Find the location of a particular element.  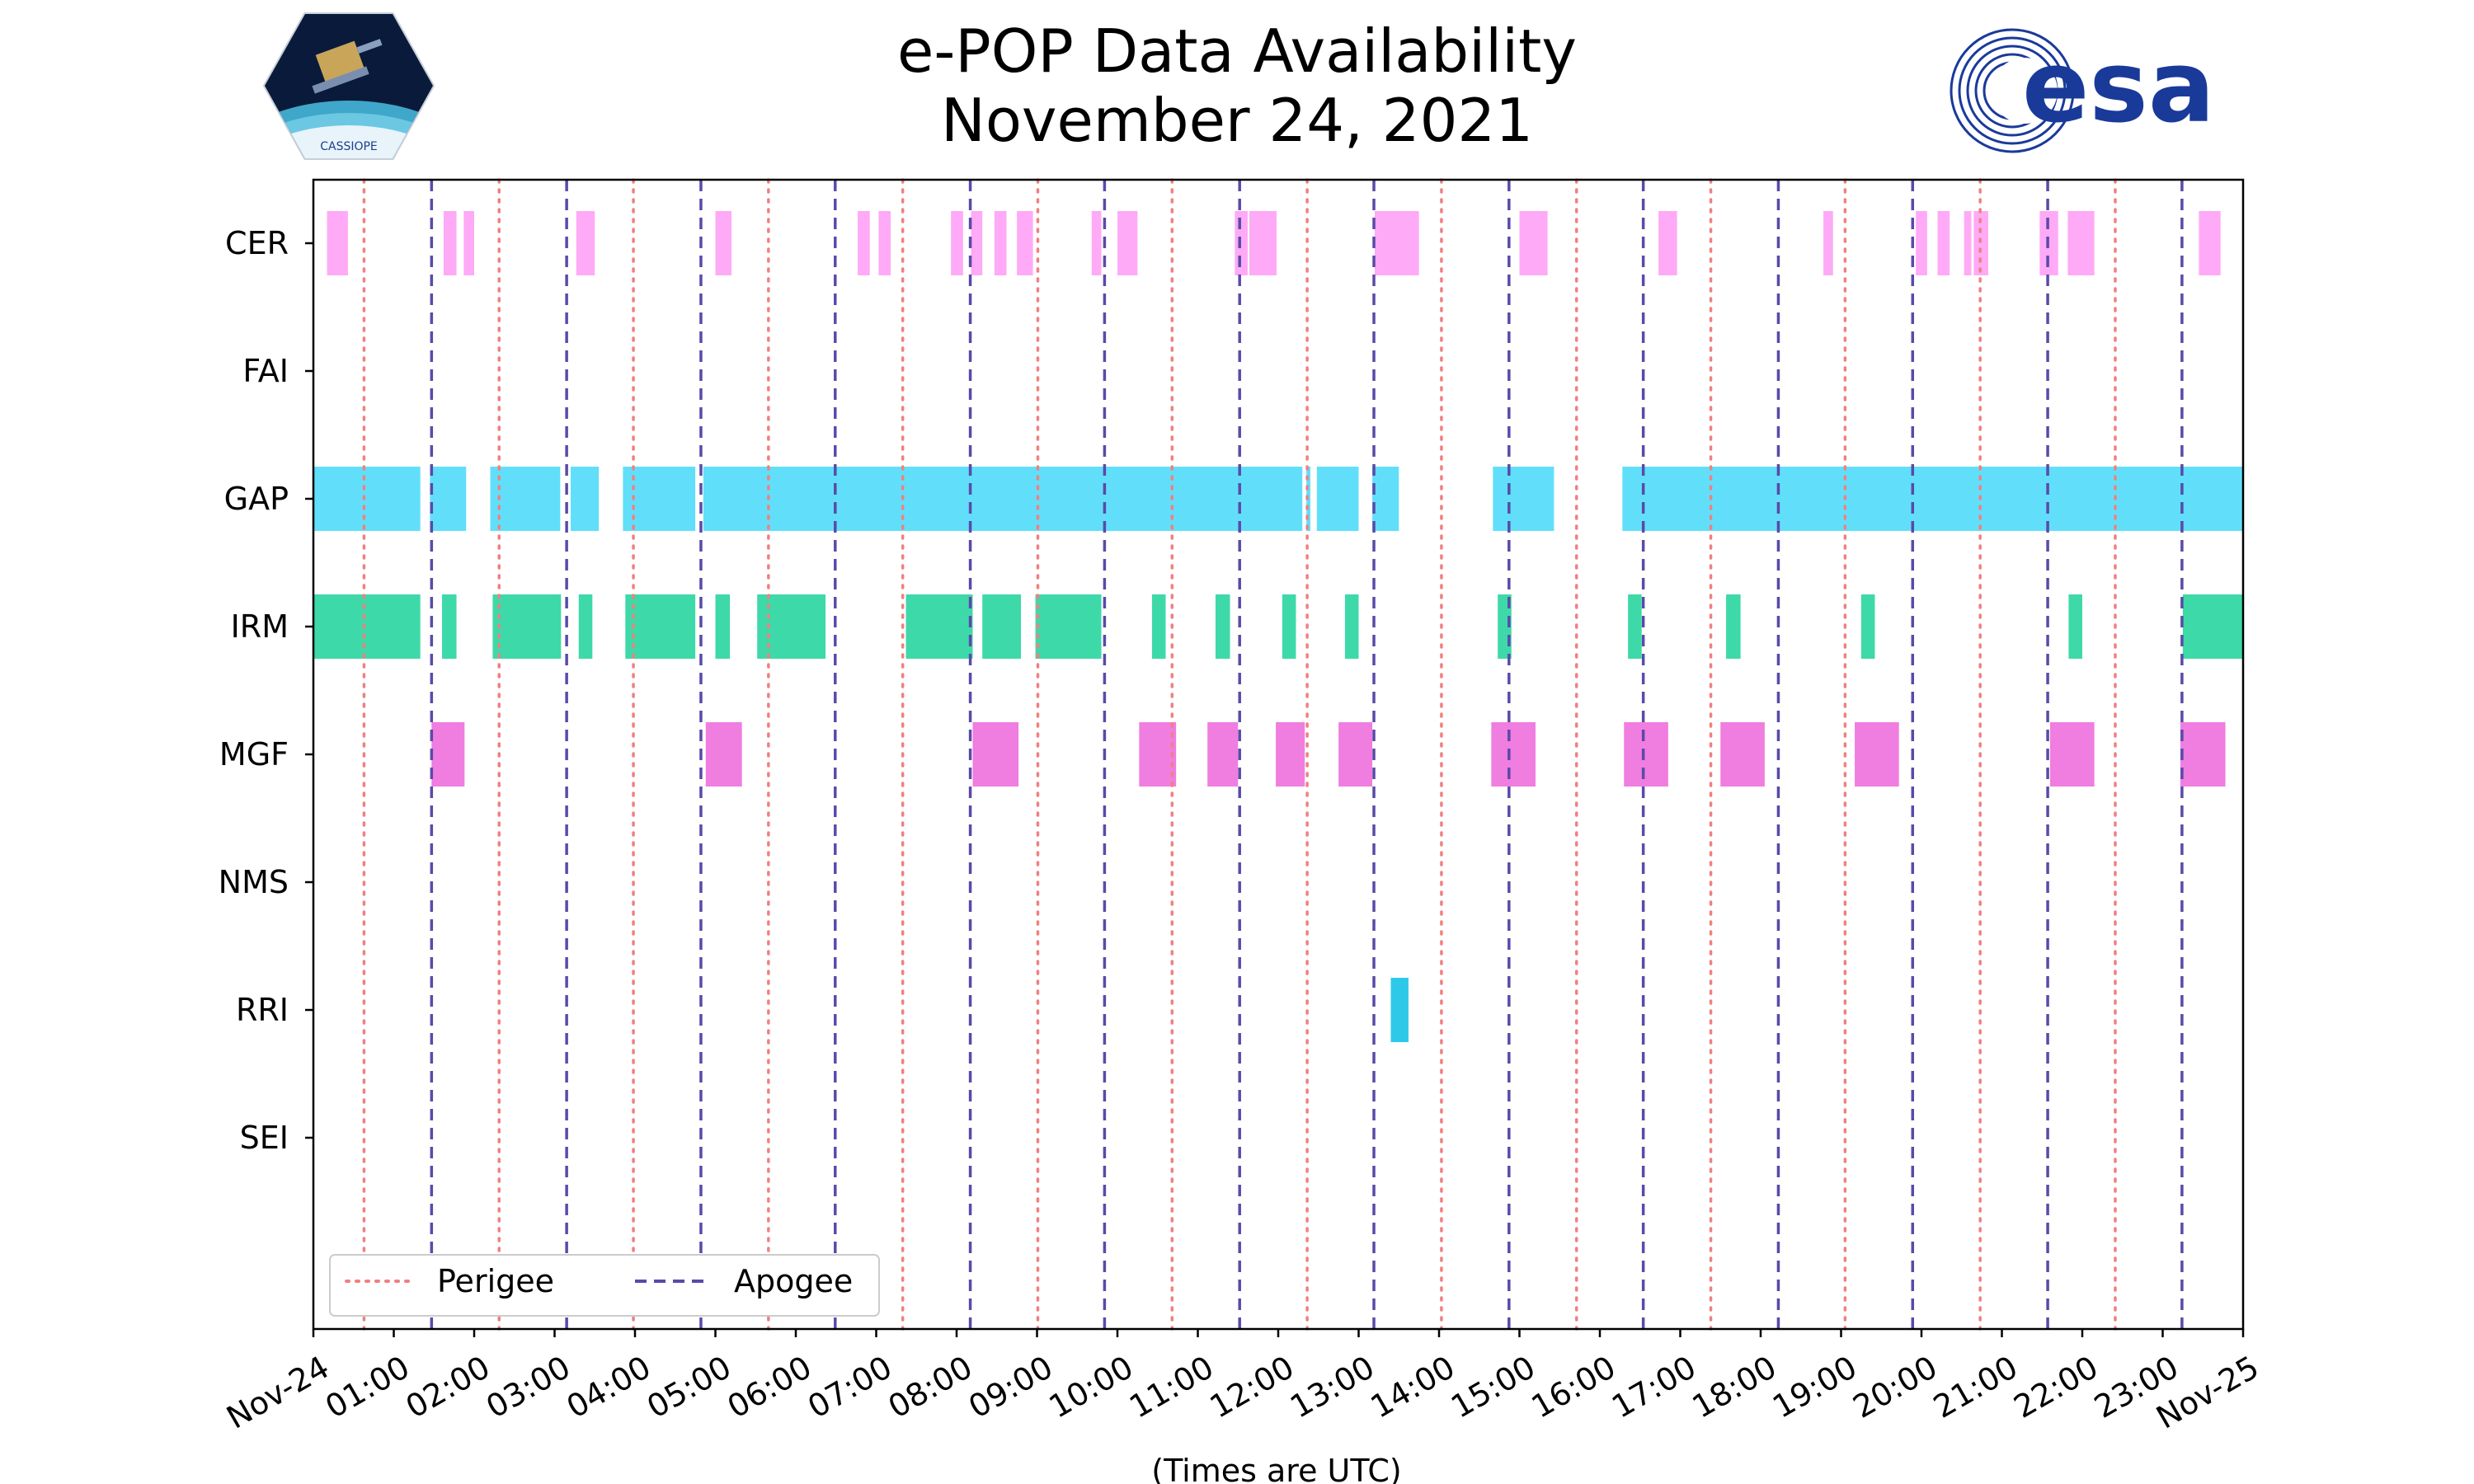

bar-rri is located at coordinates (1399, 1010).